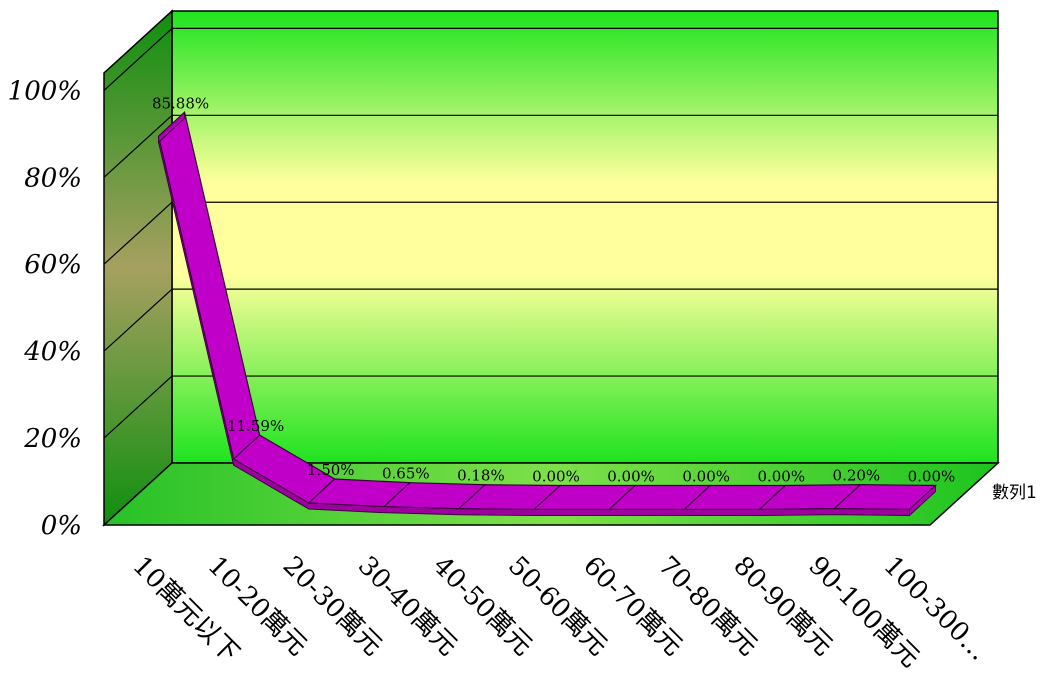 This screenshot has width=1050, height=691. What do you see at coordinates (53, 265) in the screenshot?
I see `y-tick-label: 60%` at bounding box center [53, 265].